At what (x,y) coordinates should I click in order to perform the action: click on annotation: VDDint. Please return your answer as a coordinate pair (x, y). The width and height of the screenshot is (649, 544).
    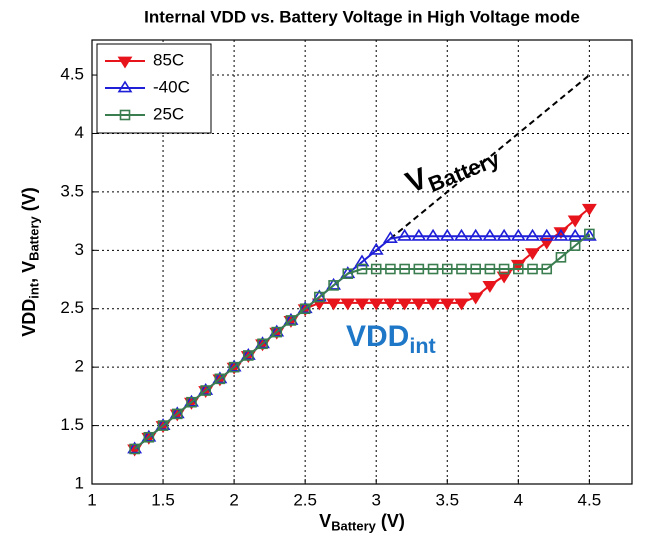
    Looking at the image, I should click on (391, 339).